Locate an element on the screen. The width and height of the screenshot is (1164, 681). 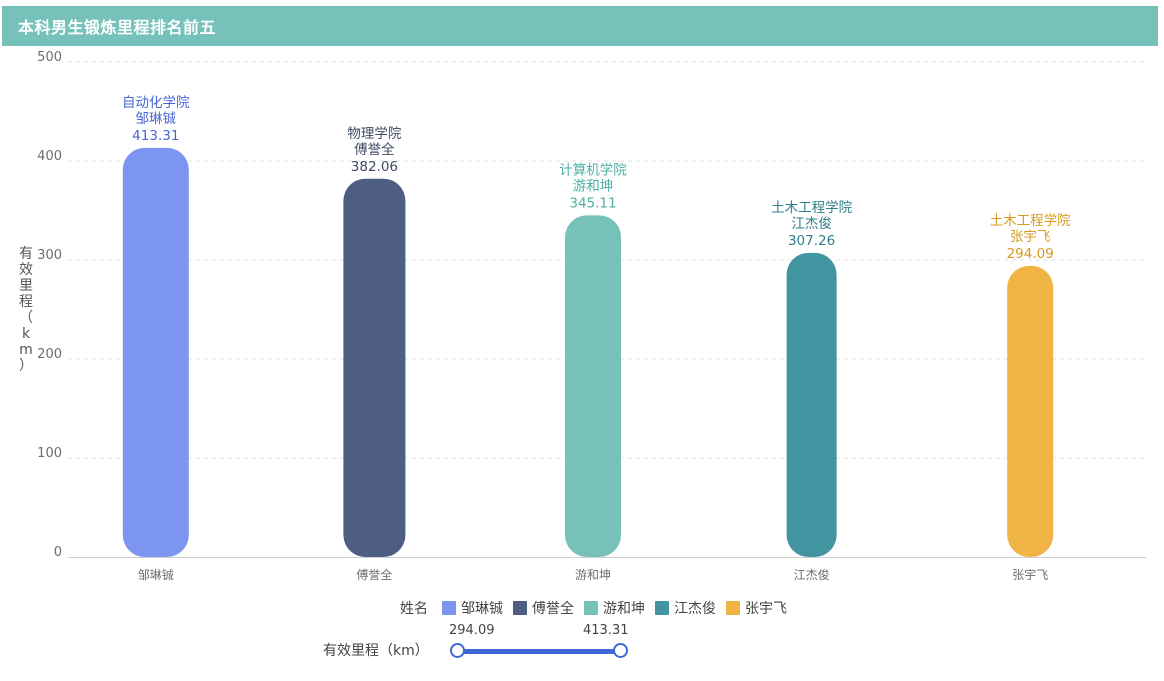
legend-label: 游和坤 is located at coordinates (624, 609).